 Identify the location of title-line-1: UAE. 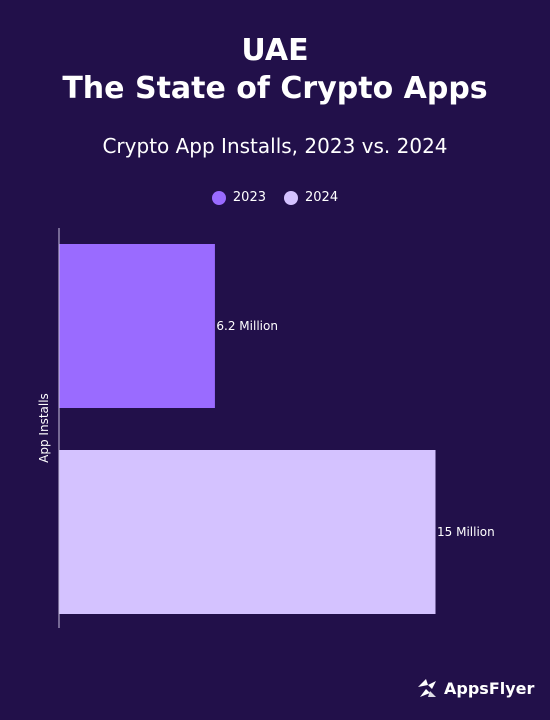
(275, 50).